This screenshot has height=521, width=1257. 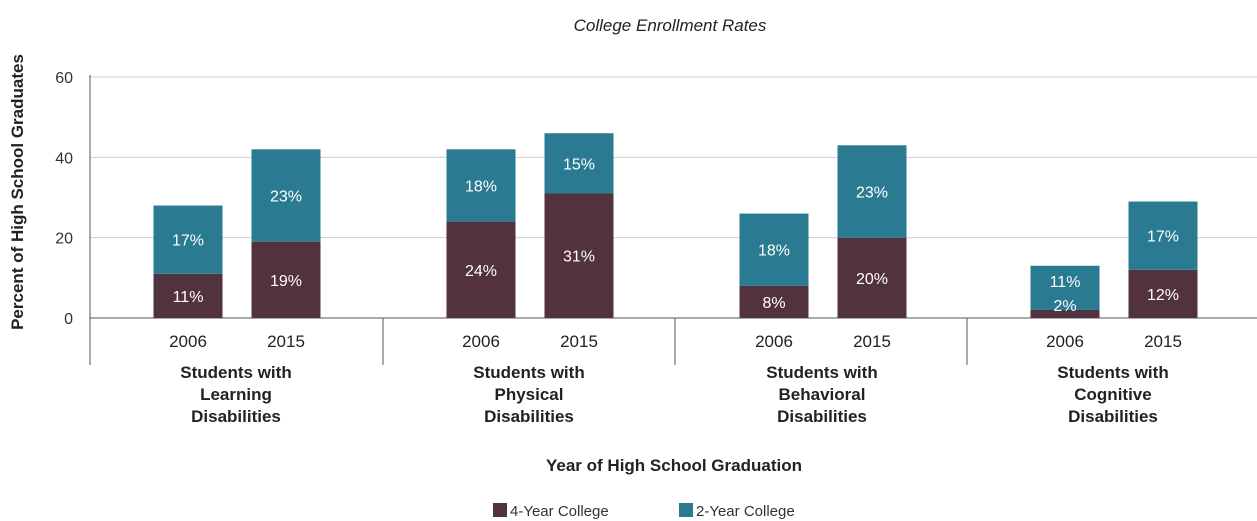 I want to click on y-tick-label: 0, so click(x=68, y=319).